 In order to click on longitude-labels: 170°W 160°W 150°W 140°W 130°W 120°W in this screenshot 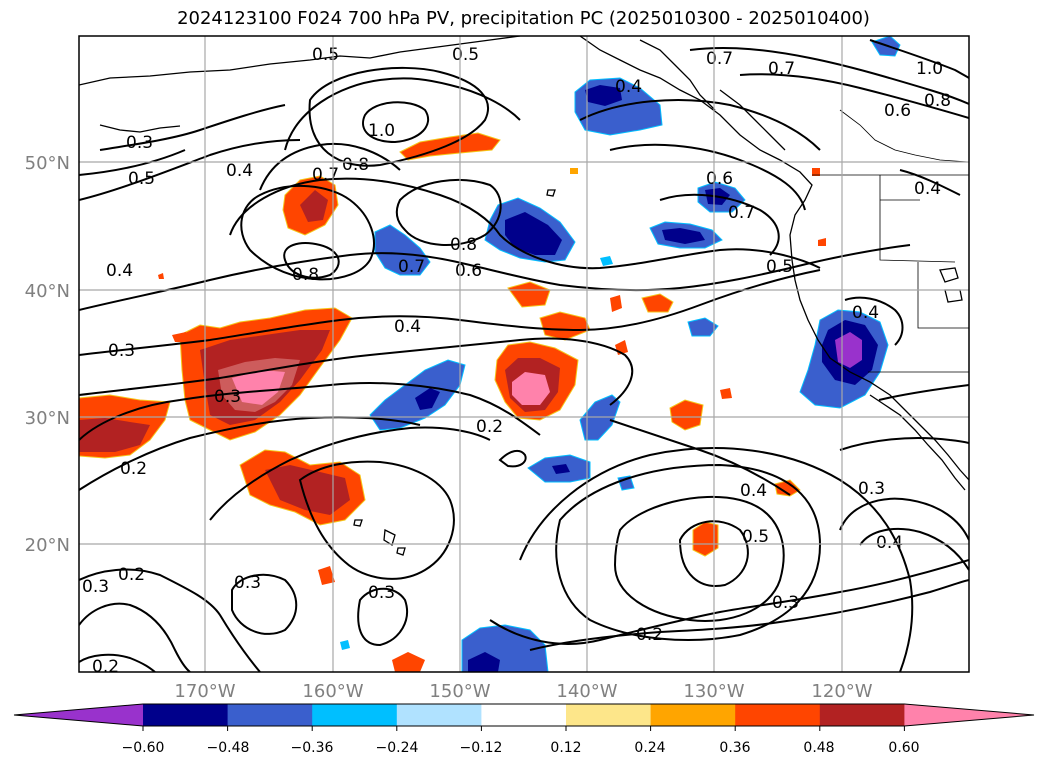, I will do `click(523, 691)`.